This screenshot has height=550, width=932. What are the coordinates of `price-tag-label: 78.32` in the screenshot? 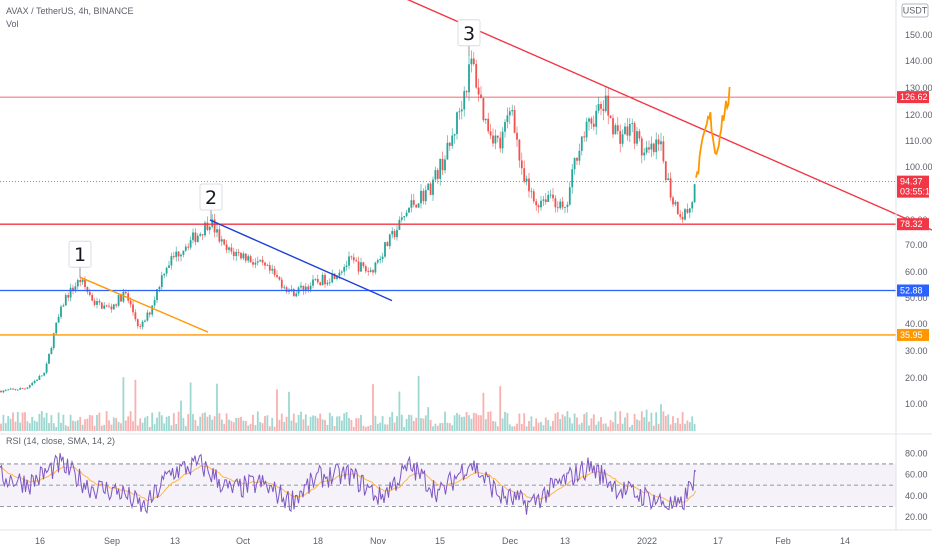 It's located at (911, 224).